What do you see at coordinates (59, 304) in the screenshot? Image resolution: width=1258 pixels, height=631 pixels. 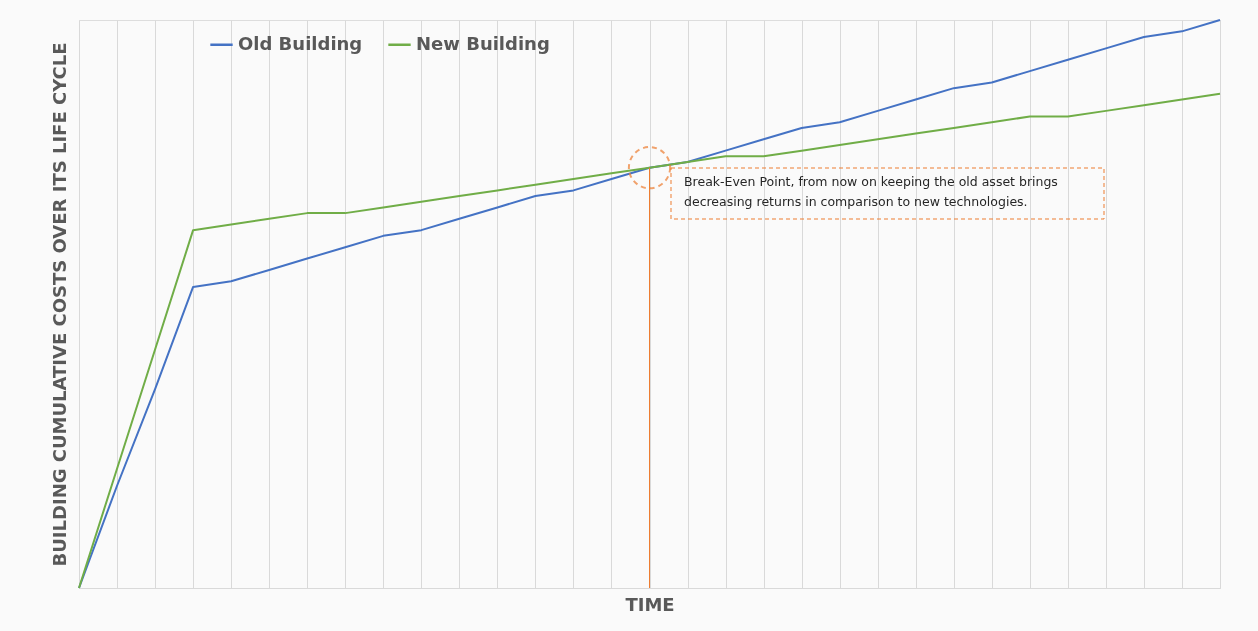 I see `y-axis-title: BUILDING CUMULATIVE COSTS OVER ITS LIFE CYCLE` at bounding box center [59, 304].